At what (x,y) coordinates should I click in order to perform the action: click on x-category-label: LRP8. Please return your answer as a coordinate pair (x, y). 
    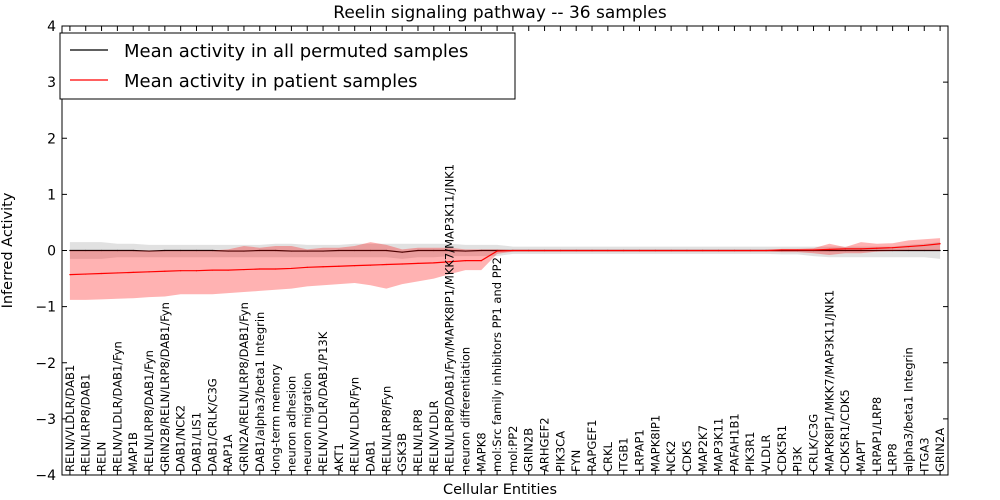
    Looking at the image, I should click on (893, 457).